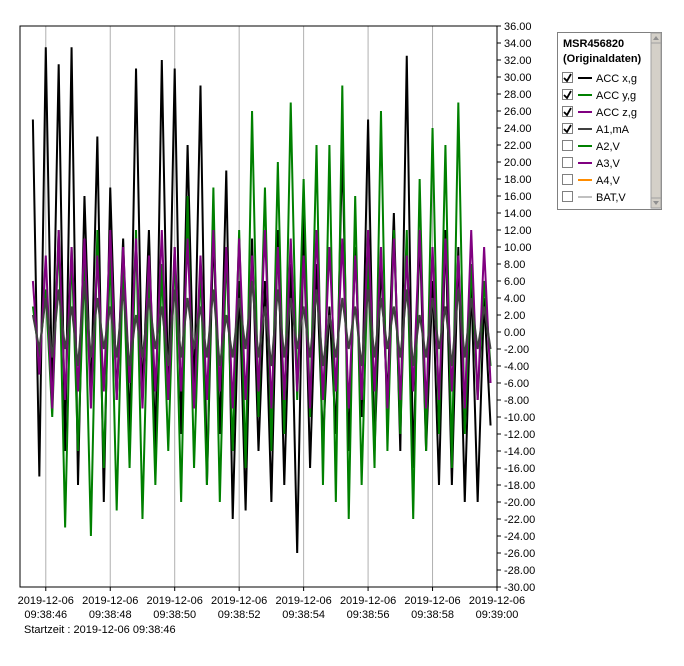 The image size is (684, 666). What do you see at coordinates (518, 214) in the screenshot?
I see `y-tick-label: 14.00` at bounding box center [518, 214].